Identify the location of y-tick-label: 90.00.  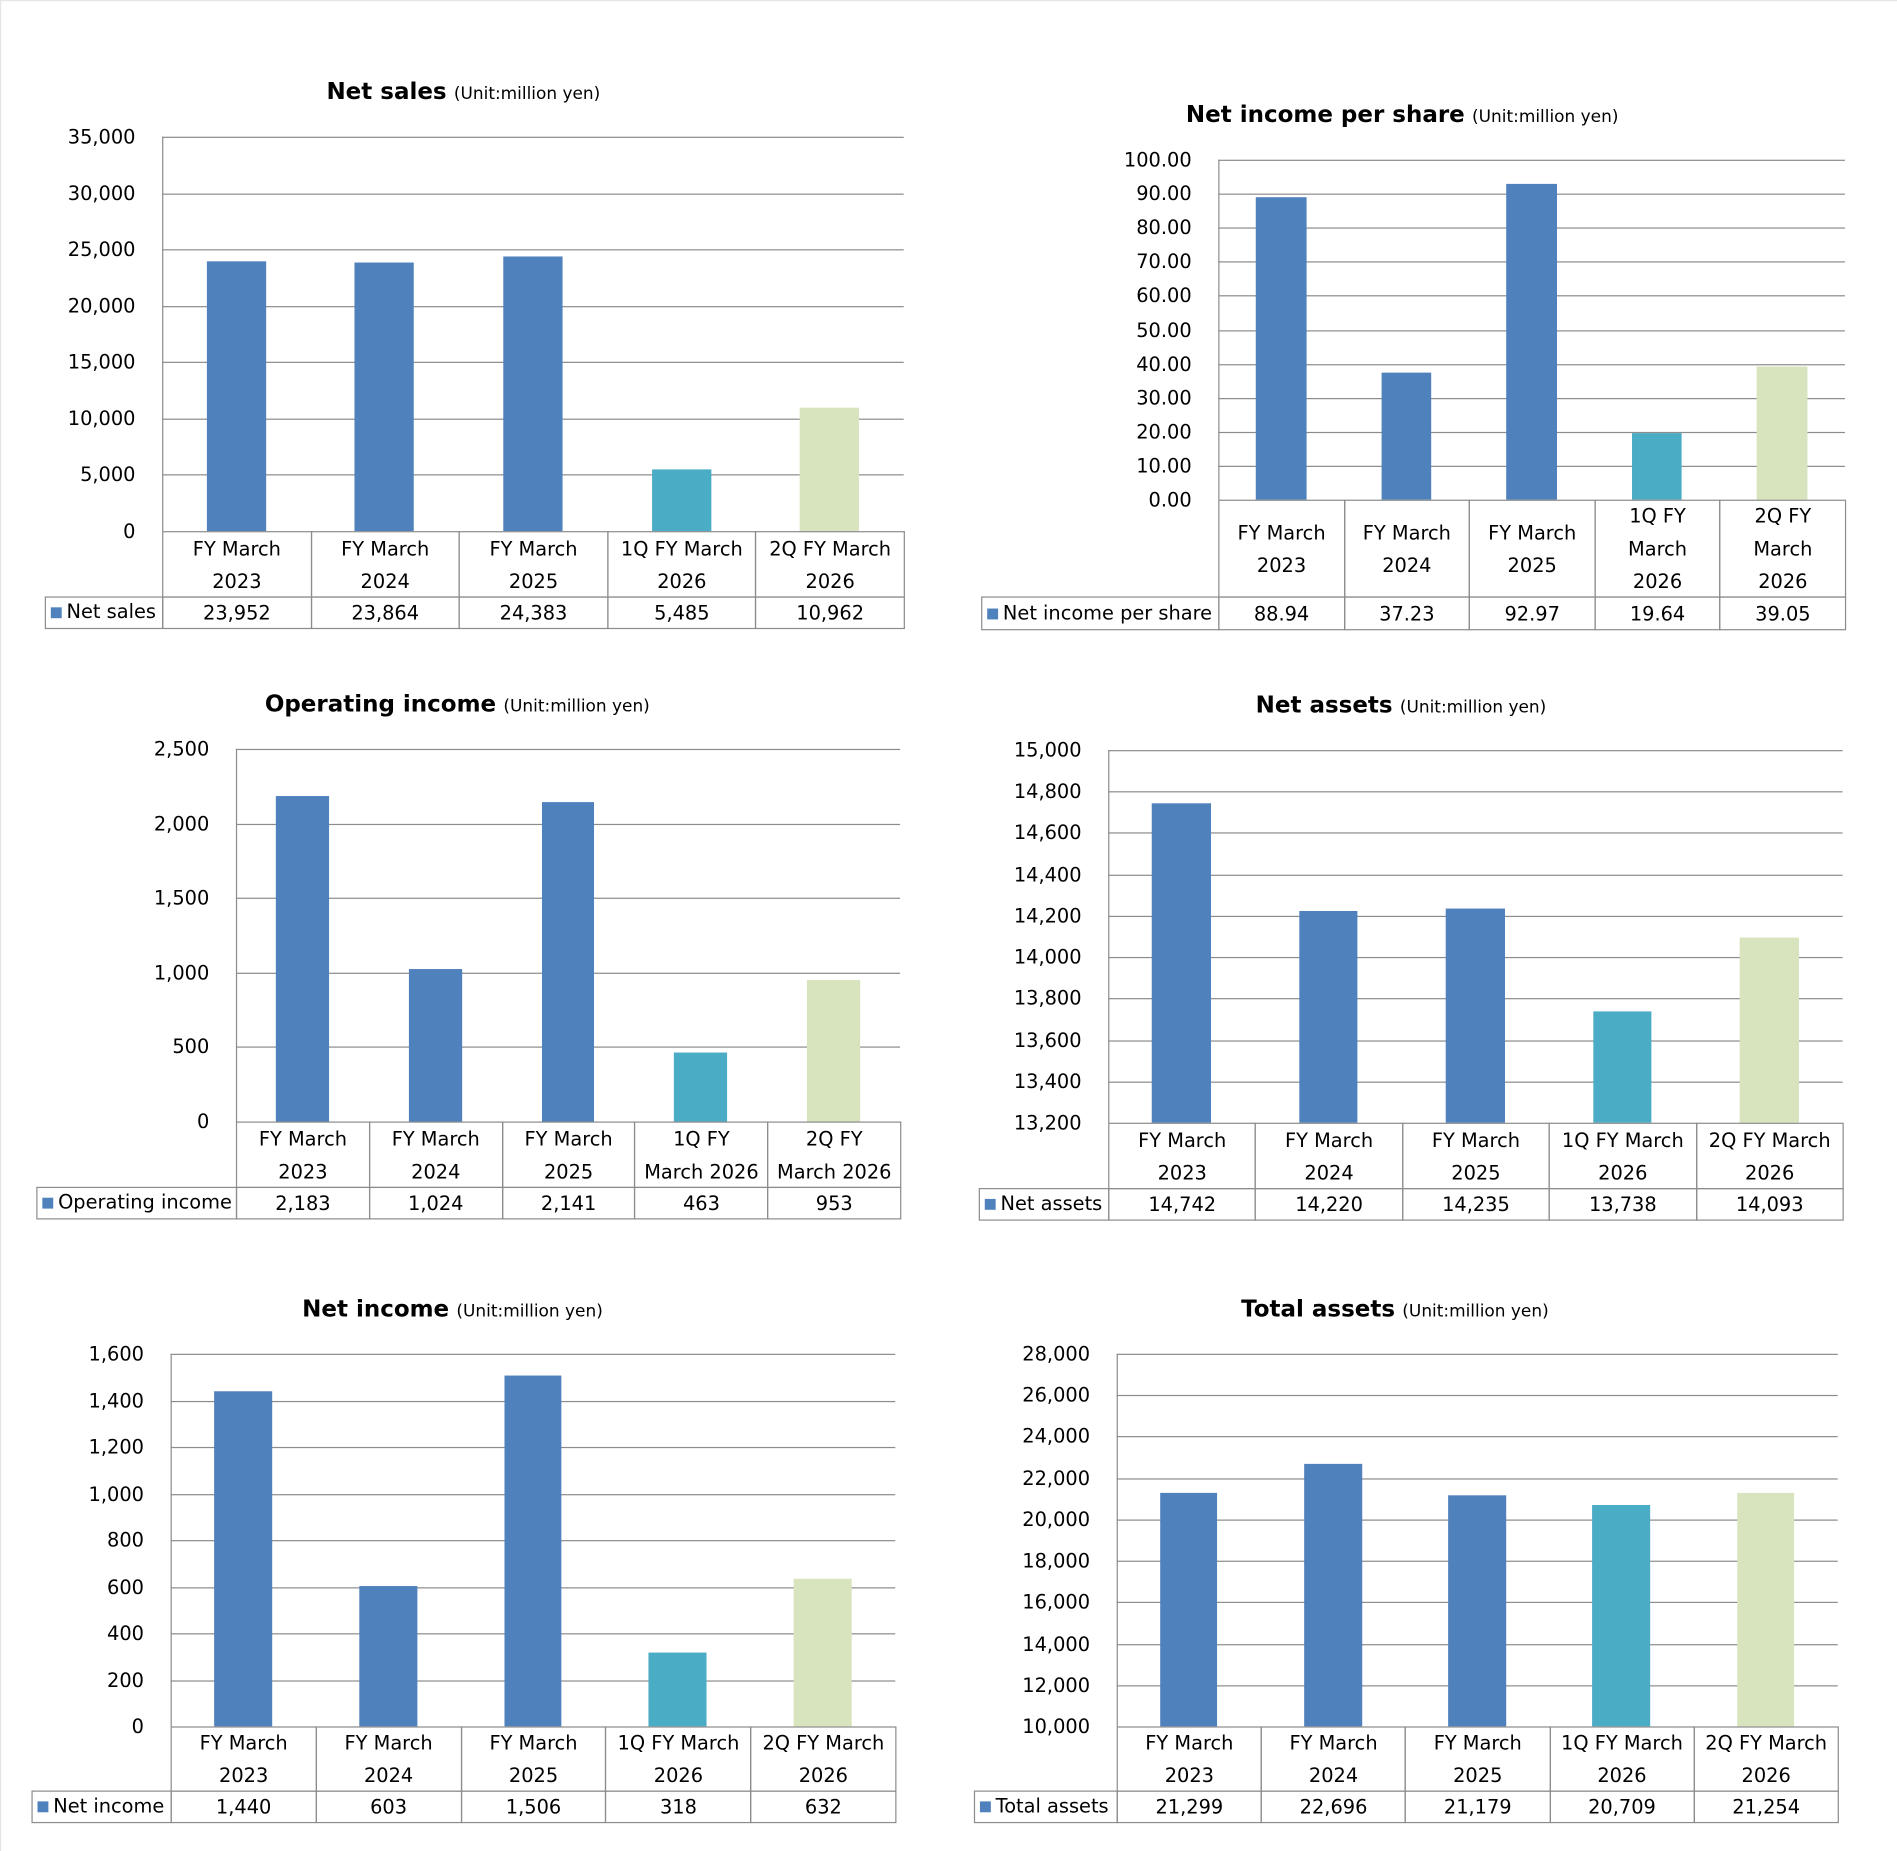
(1164, 194).